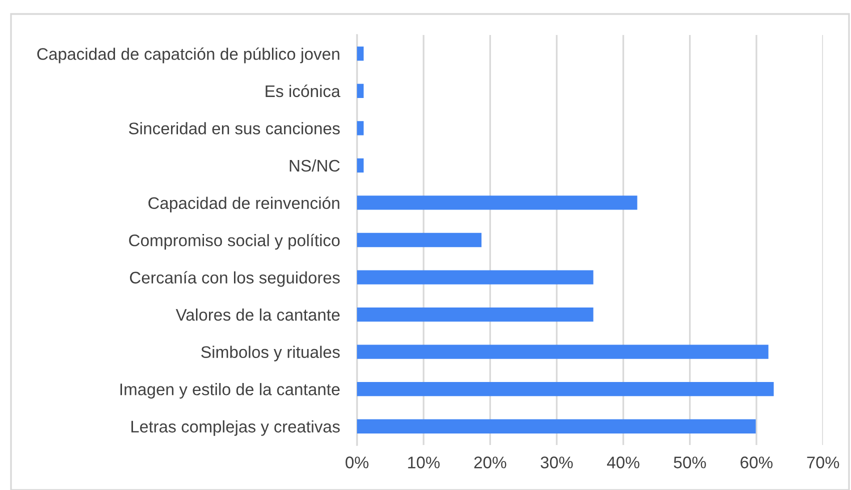  Describe the element at coordinates (357, 462) in the screenshot. I see `x-tick-label: 0%` at that location.